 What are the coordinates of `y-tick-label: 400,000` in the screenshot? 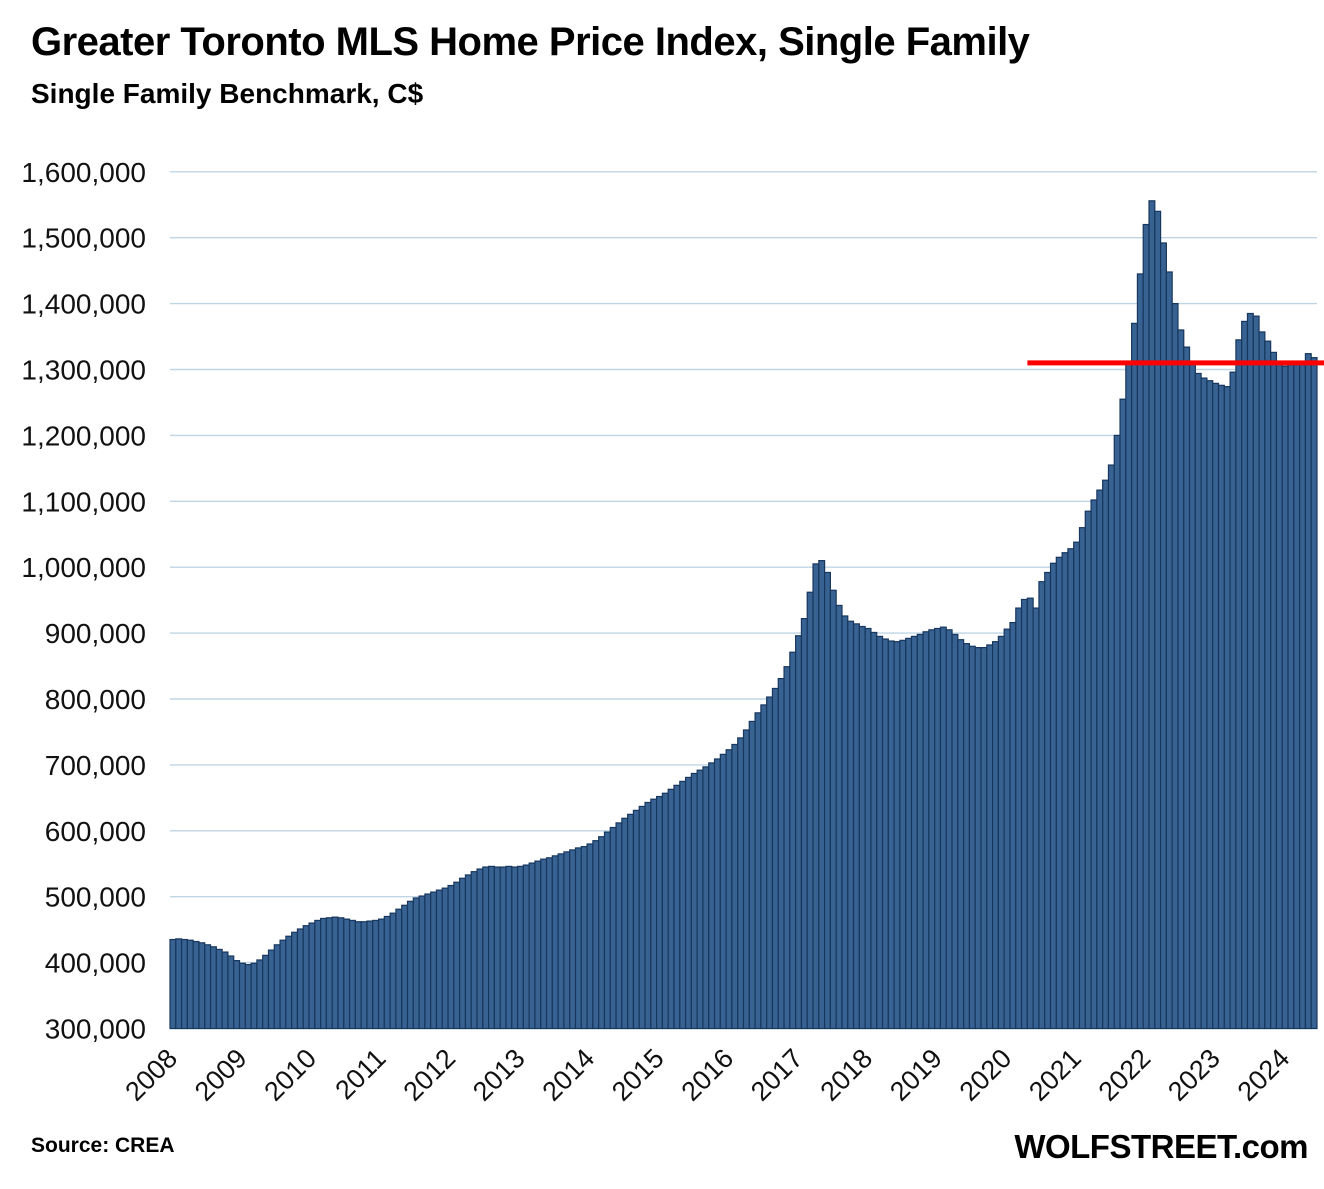 It's located at (95, 963).